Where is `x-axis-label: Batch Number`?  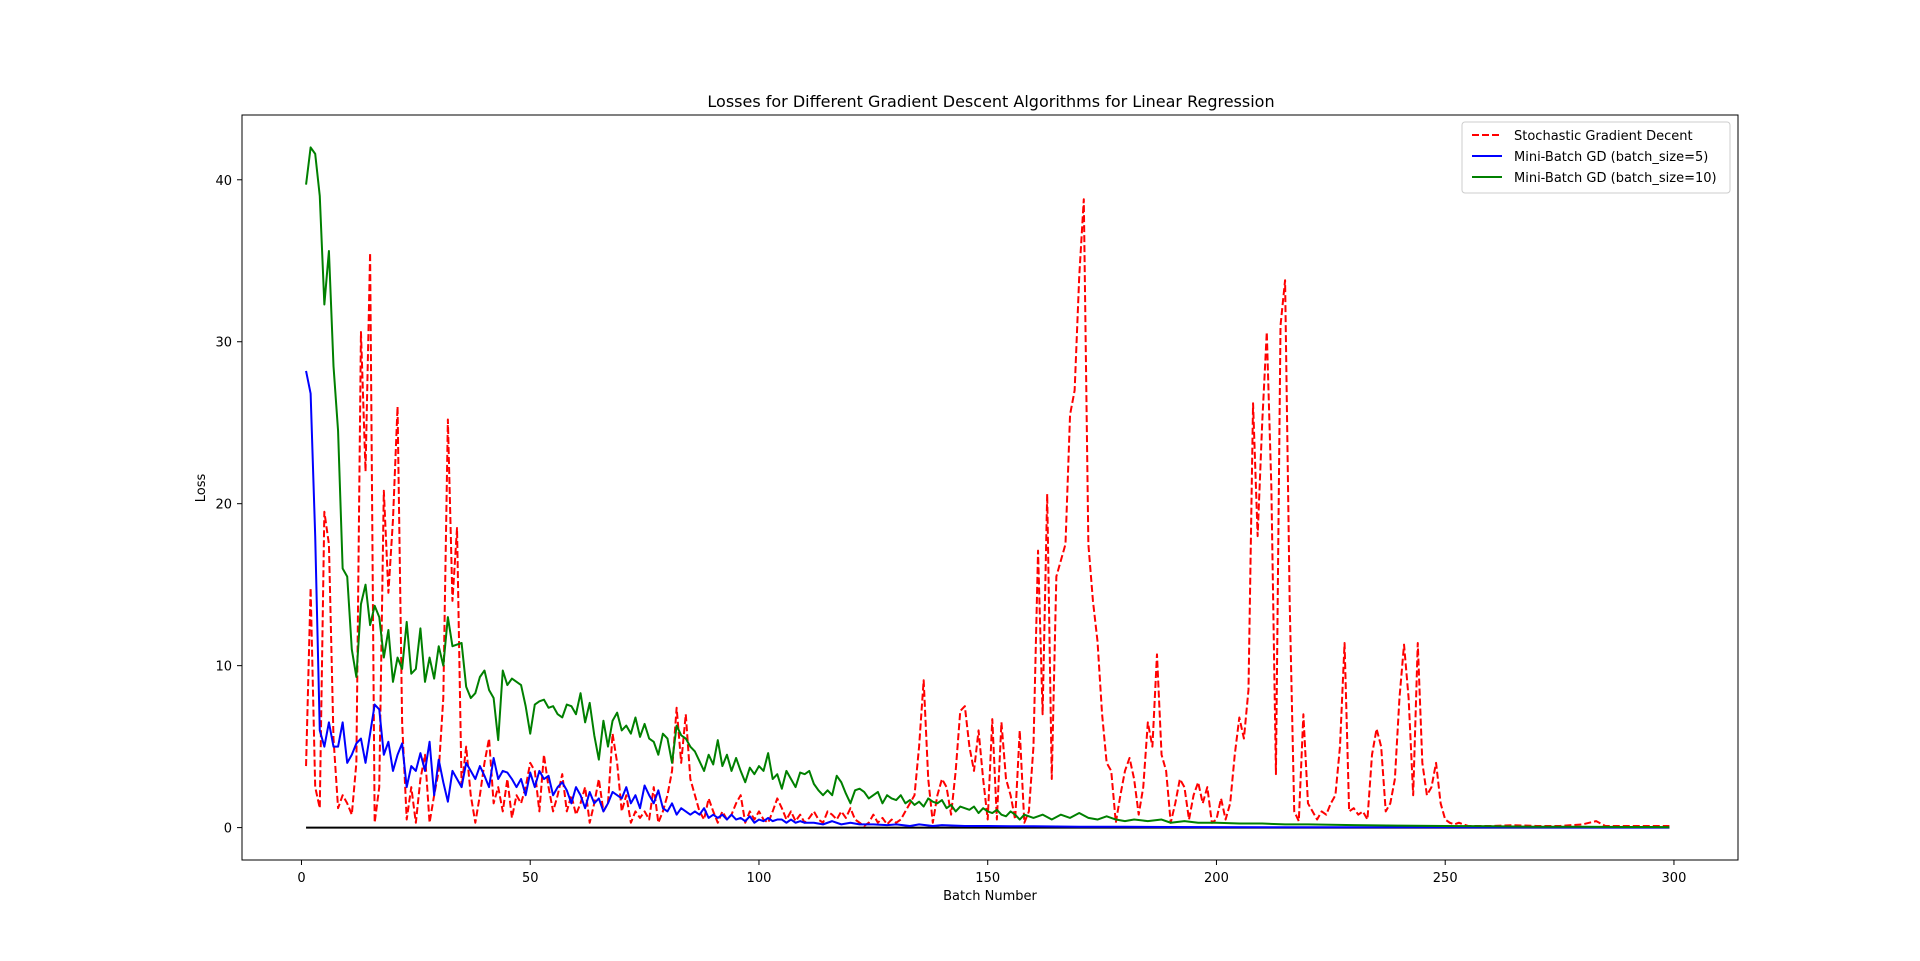
x-axis-label: Batch Number is located at coordinates (990, 896).